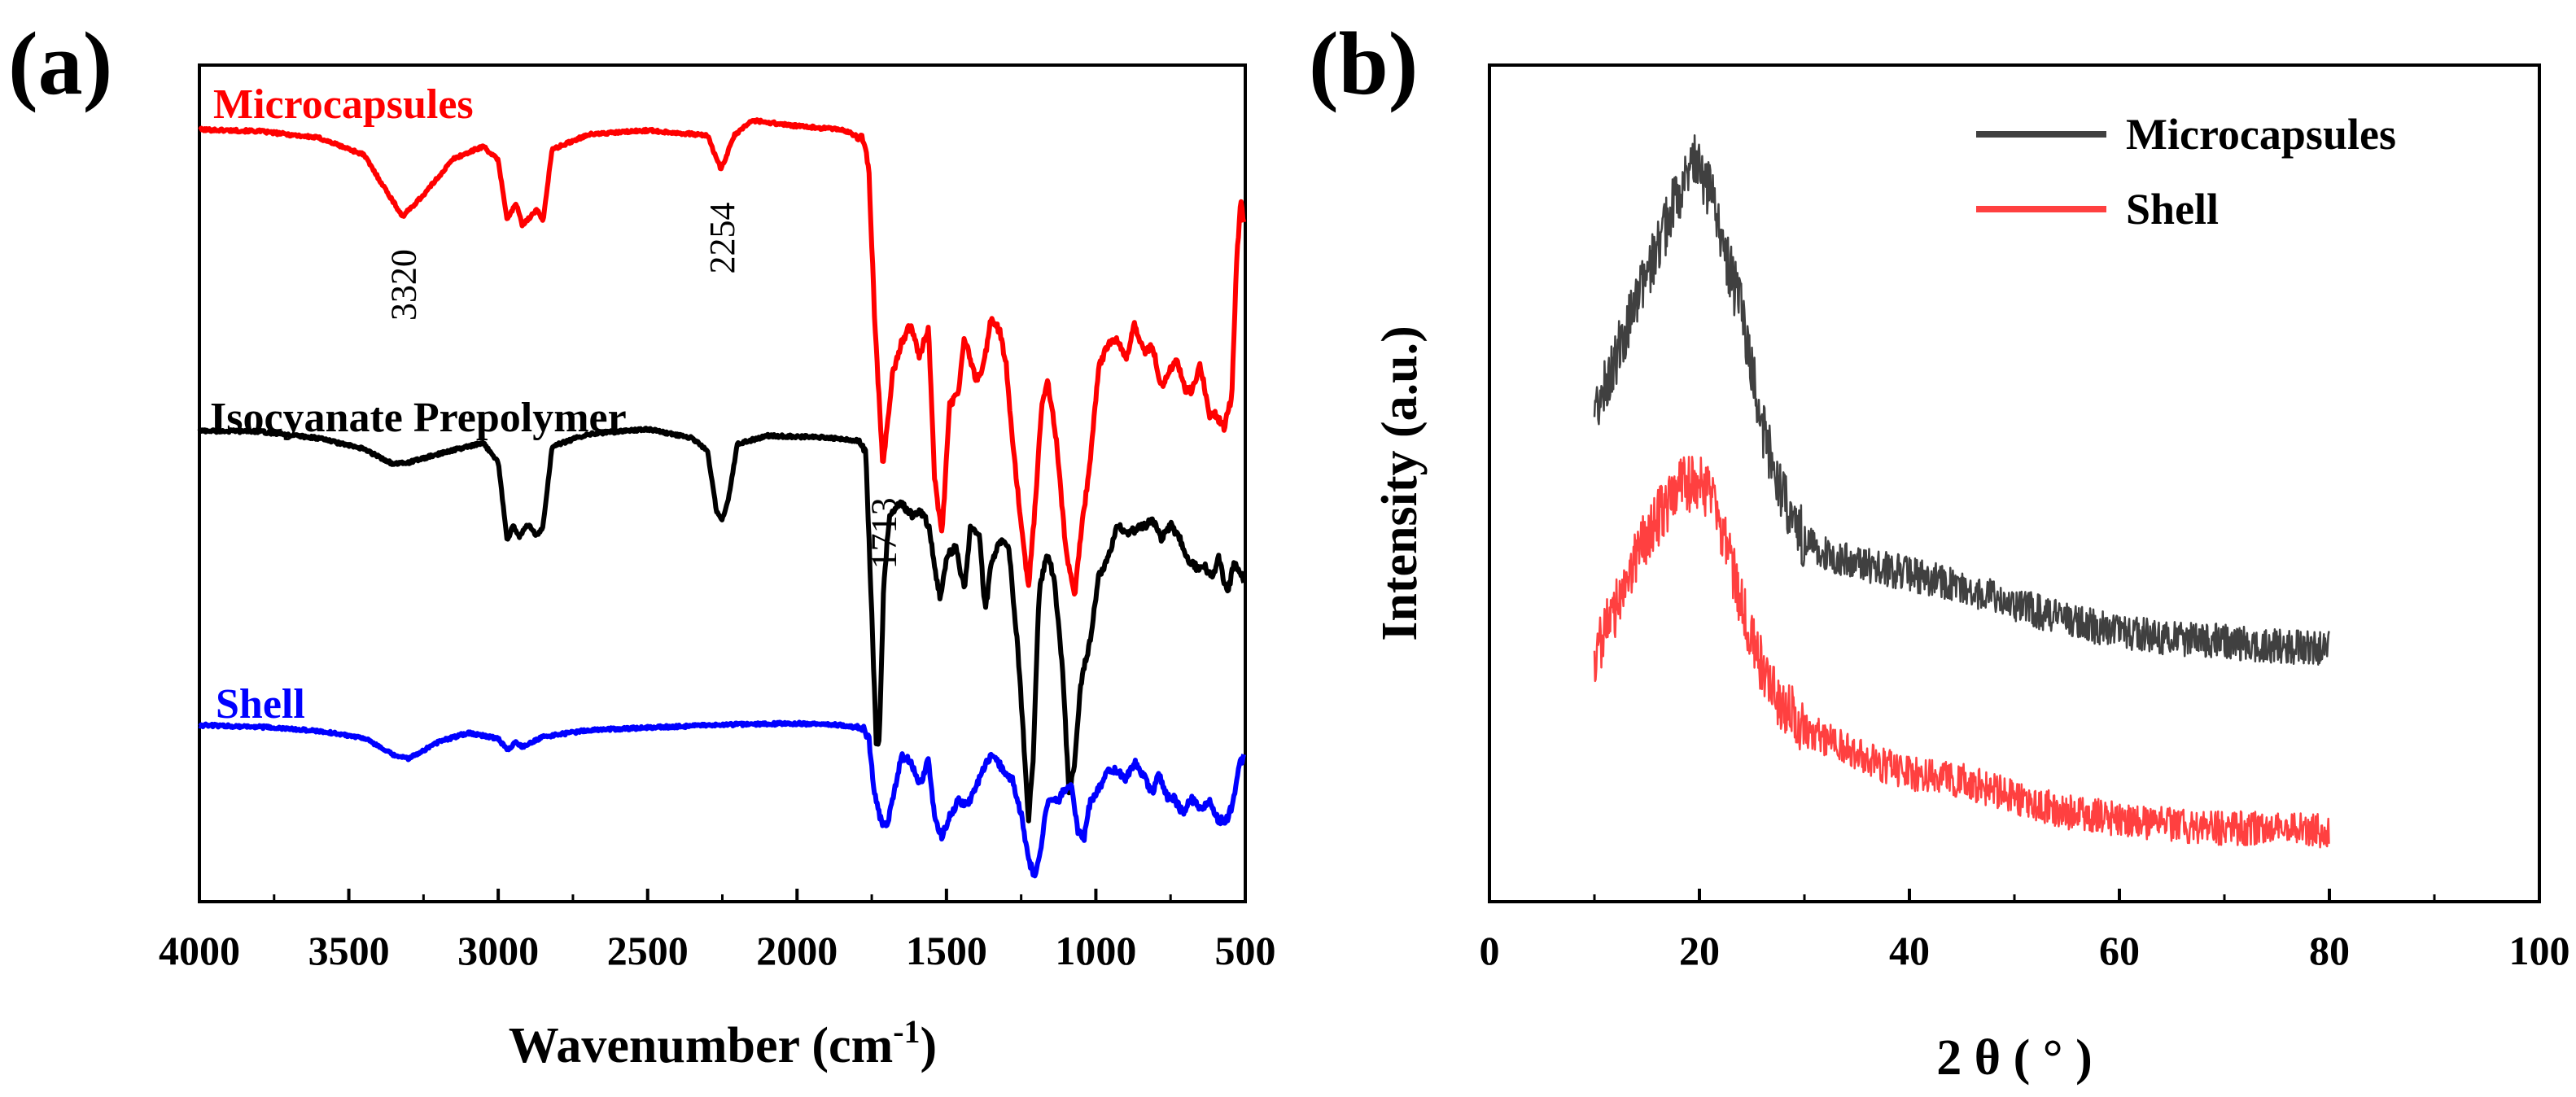 This screenshot has width=2576, height=1097. I want to click on ftir-x-tick-label: 500, so click(1245, 951).